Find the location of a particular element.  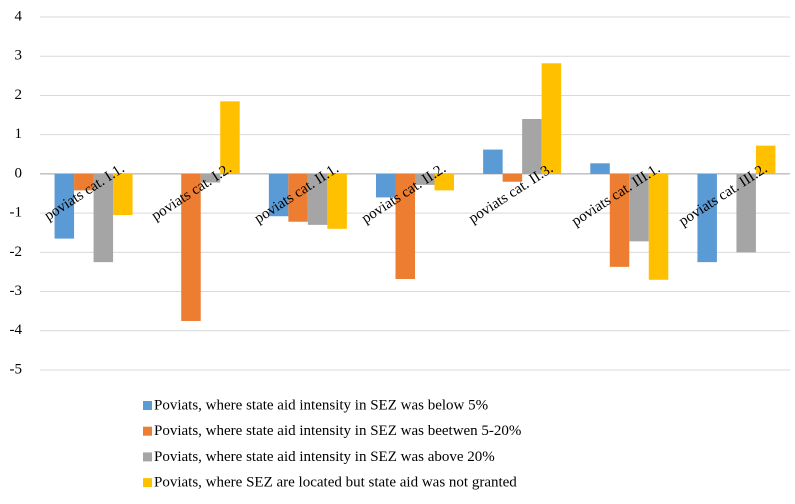

y-tick-label: 2 is located at coordinates (19, 95).